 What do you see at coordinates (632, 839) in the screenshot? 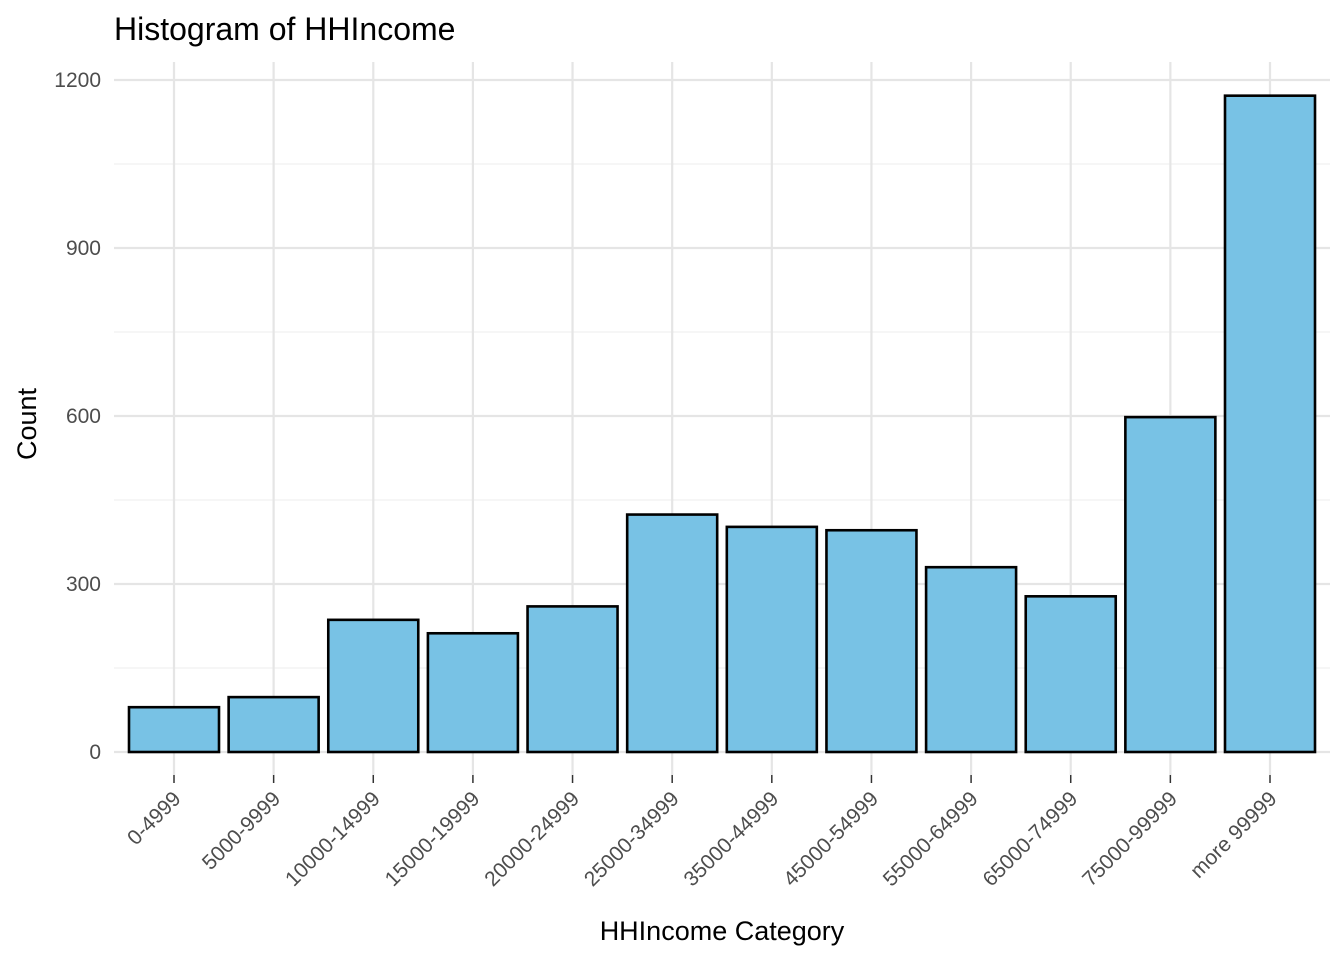
I see `x-tick-label: 25000-34999` at bounding box center [632, 839].